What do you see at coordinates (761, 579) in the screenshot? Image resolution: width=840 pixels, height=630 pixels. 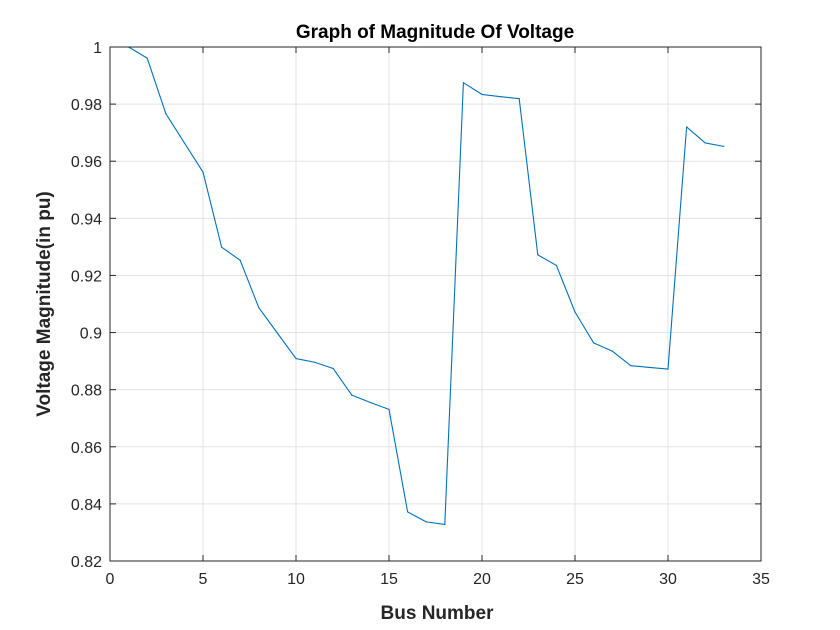 I see `x-tick-label: 35` at bounding box center [761, 579].